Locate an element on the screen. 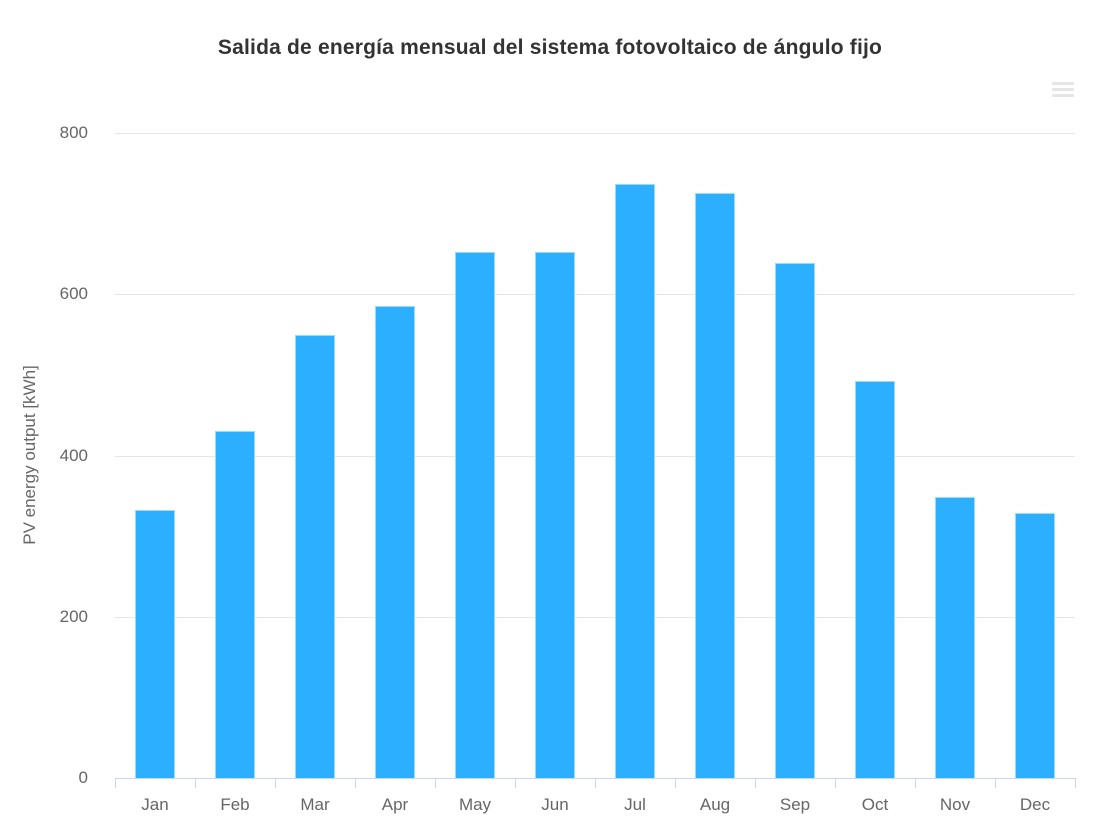 This screenshot has width=1100, height=824. bar-jul is located at coordinates (635, 480).